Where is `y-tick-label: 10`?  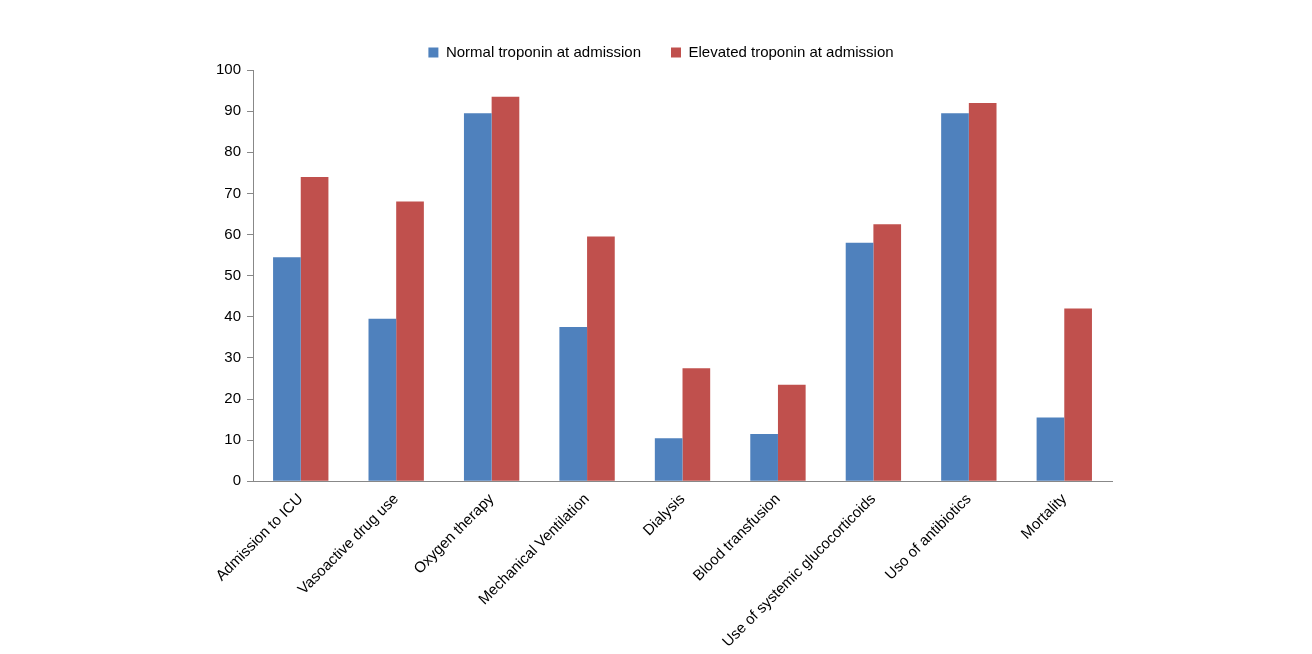
y-tick-label: 10 is located at coordinates (233, 439).